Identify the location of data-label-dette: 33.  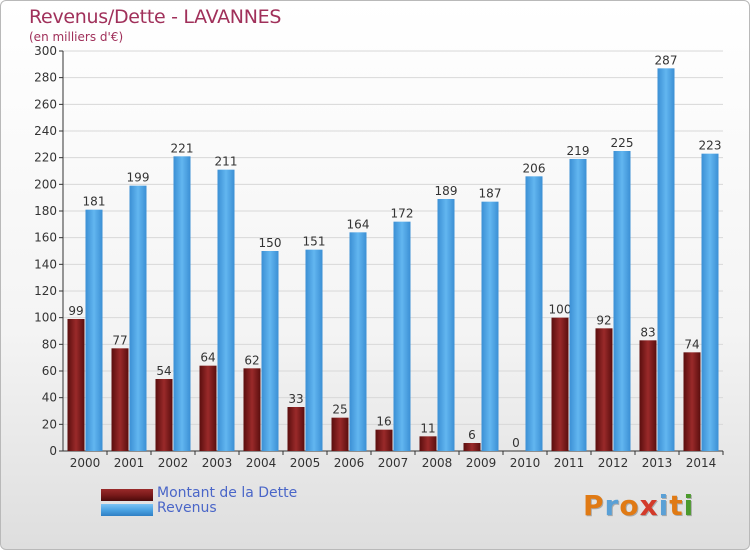
(295, 399).